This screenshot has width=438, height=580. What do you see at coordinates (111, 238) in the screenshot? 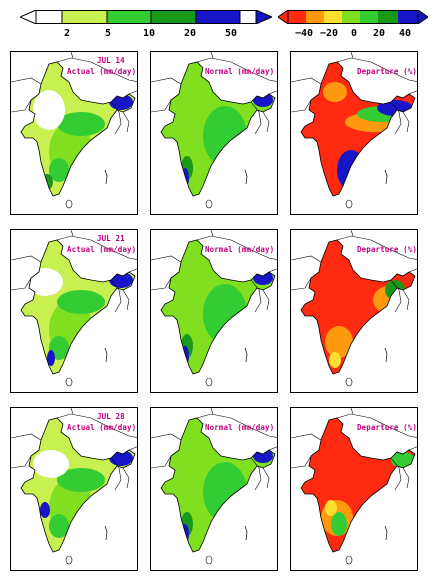
I see `date-label-row2: JUL 21` at bounding box center [111, 238].